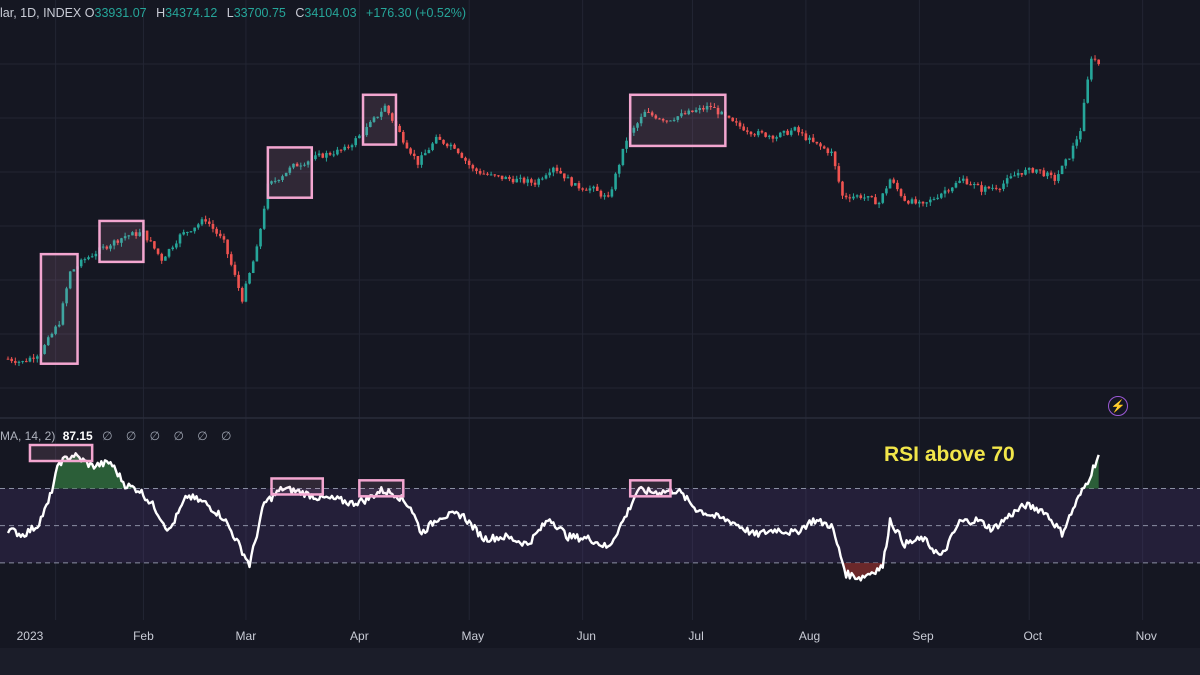 The height and width of the screenshot is (675, 1200). What do you see at coordinates (416, 13) in the screenshot?
I see `change-value: +176.30 (+0.52%)` at bounding box center [416, 13].